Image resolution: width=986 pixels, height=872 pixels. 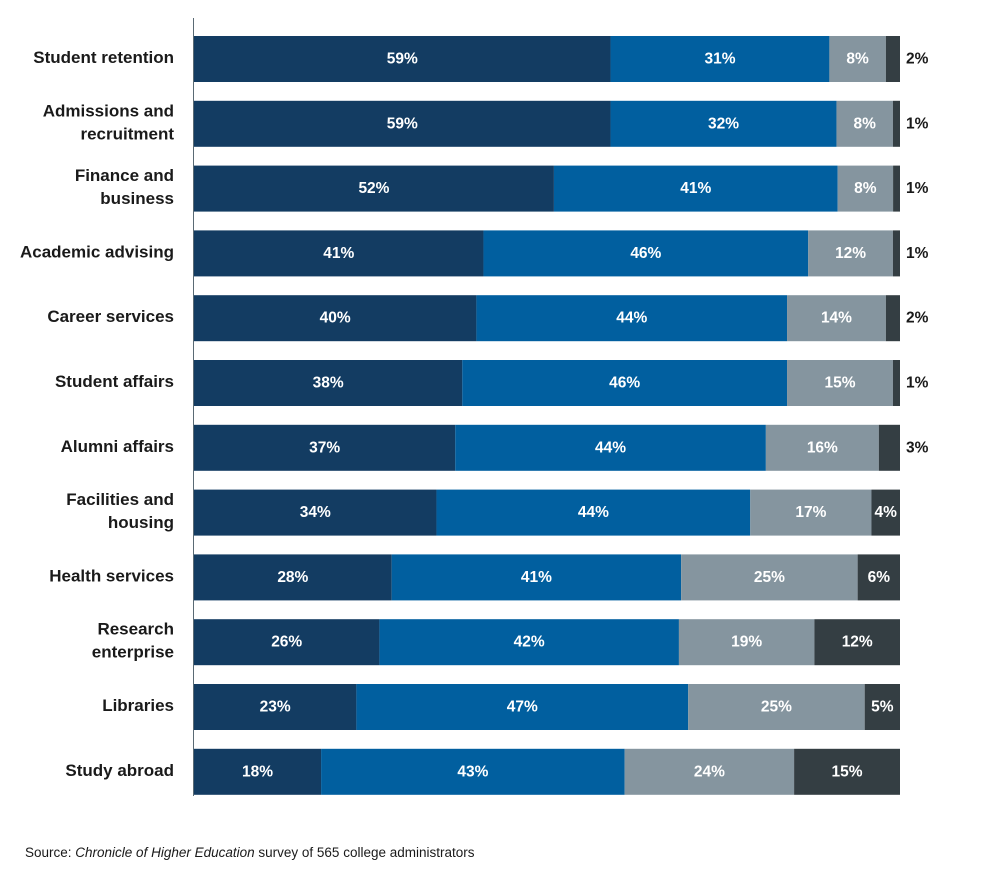 I want to click on source-prefix: Source:, so click(x=50, y=852).